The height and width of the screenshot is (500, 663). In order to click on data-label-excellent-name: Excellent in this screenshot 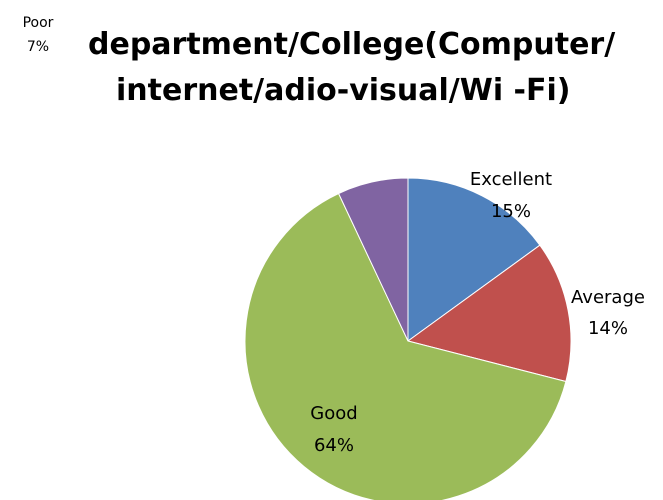, I will do `click(511, 179)`.